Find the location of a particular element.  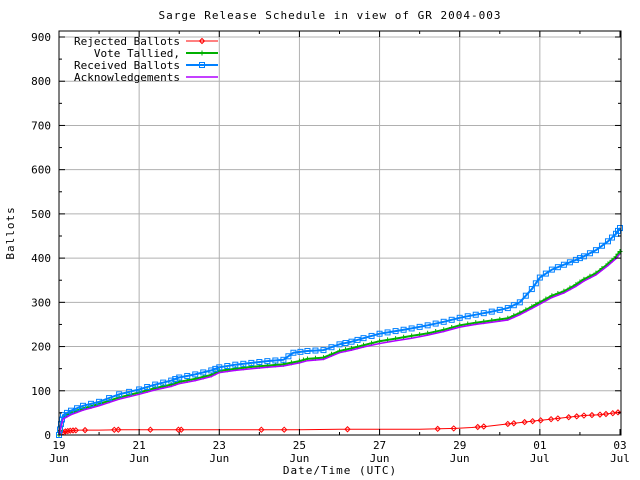

y-tick-label: 300 is located at coordinates (41, 302).